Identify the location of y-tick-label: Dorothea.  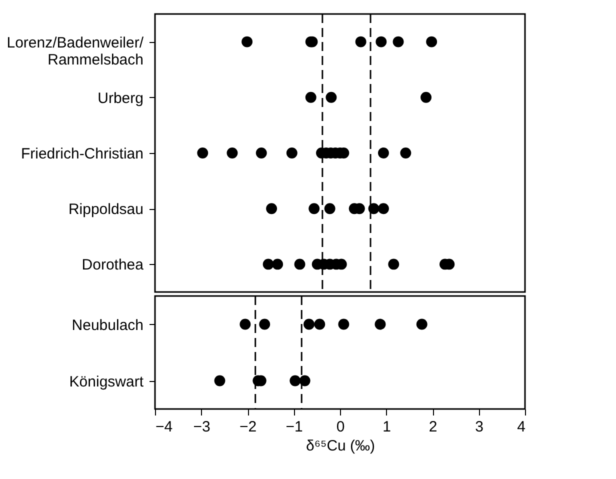
(113, 265).